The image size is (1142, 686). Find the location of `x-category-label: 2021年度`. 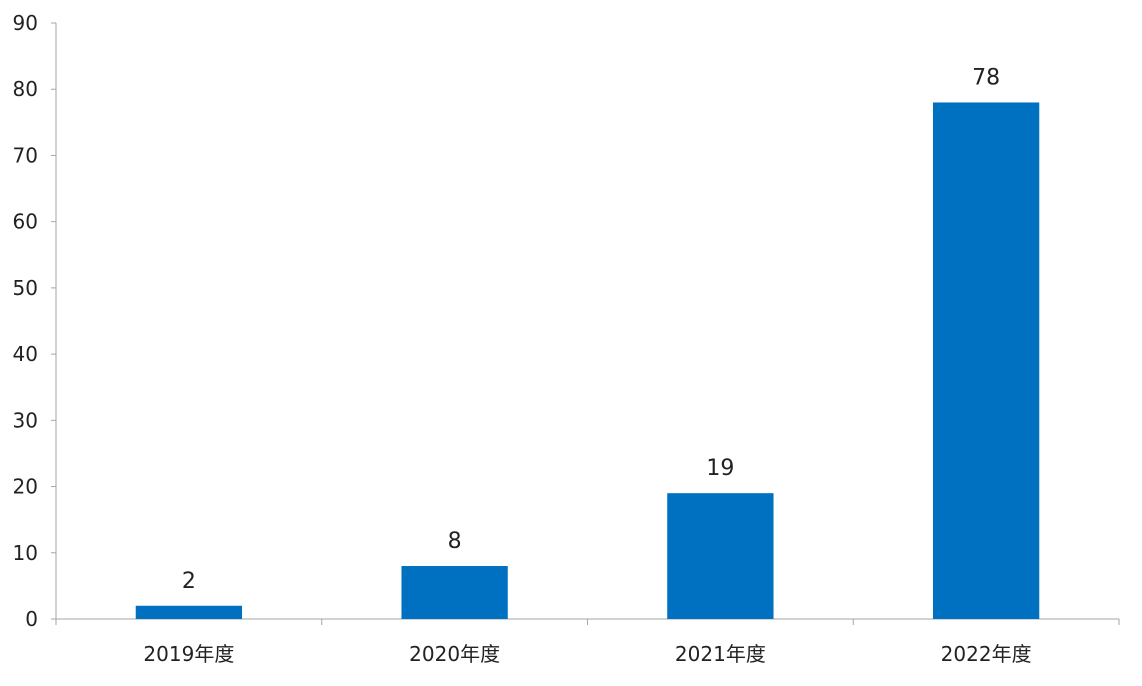

x-category-label: 2021年度 is located at coordinates (720, 654).